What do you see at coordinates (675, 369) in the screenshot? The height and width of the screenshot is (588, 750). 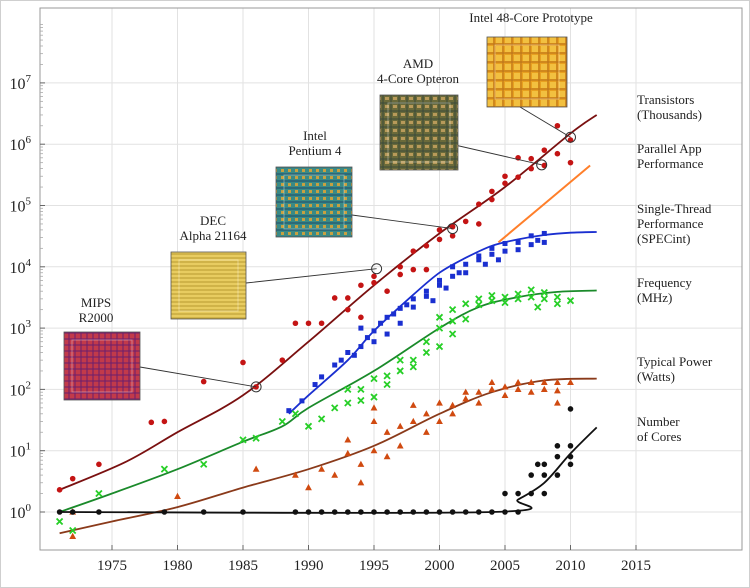 I see `power-series-label: Typical Power (Watts)` at bounding box center [675, 369].